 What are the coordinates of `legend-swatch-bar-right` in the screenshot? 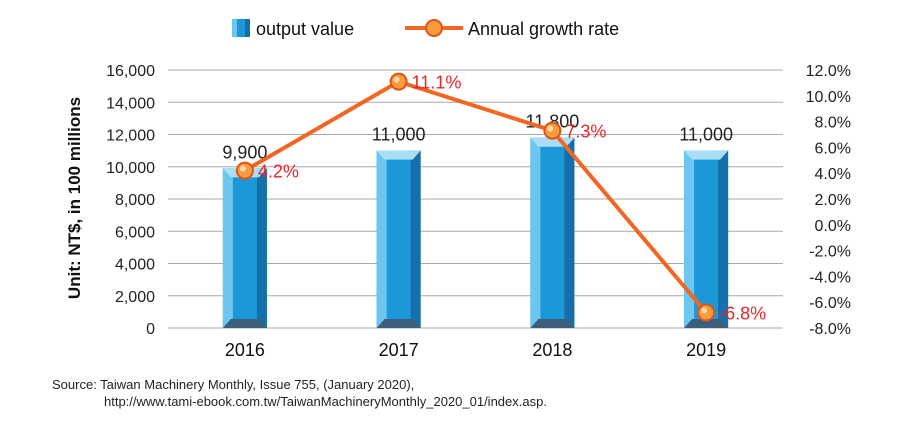 It's located at (247, 28).